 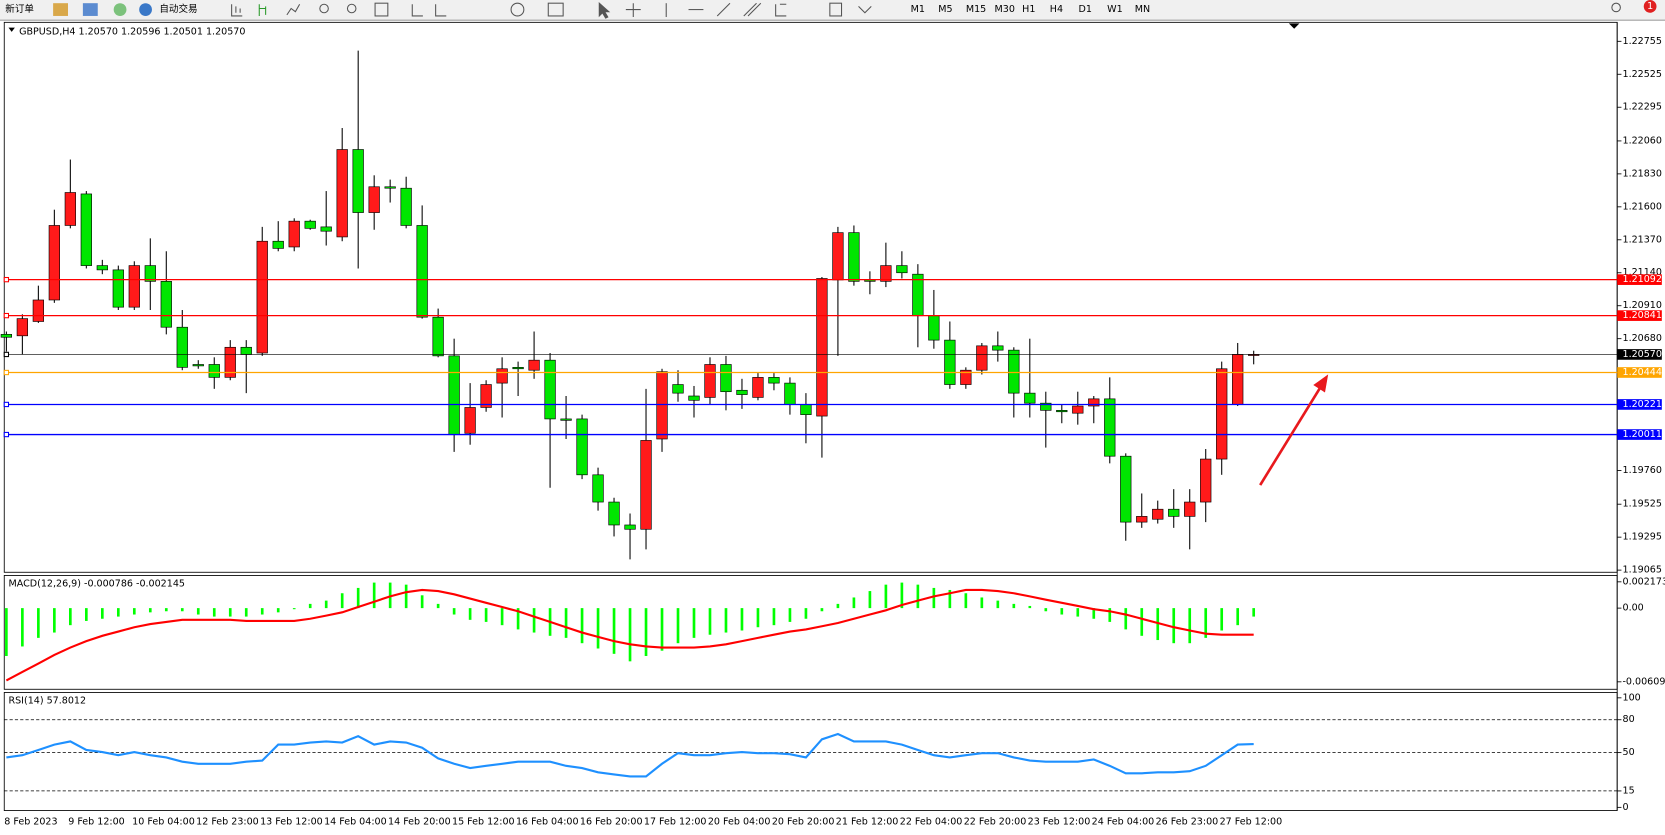 What do you see at coordinates (355, 822) in the screenshot?
I see `x-tick-label: 14 Feb 04:00` at bounding box center [355, 822].